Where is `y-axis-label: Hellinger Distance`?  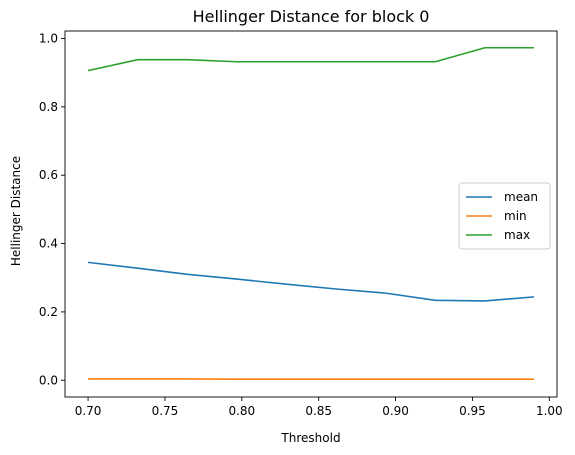
y-axis-label: Hellinger Distance is located at coordinates (16, 211).